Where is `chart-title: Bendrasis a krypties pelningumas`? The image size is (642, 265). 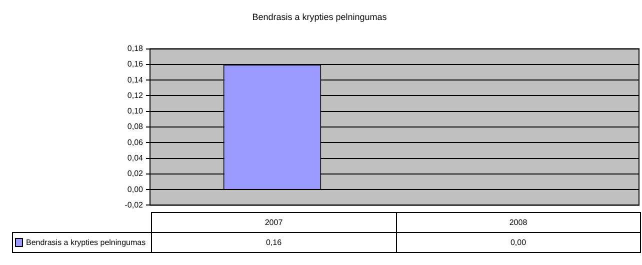 chart-title: Bendrasis a krypties pelningumas is located at coordinates (320, 17).